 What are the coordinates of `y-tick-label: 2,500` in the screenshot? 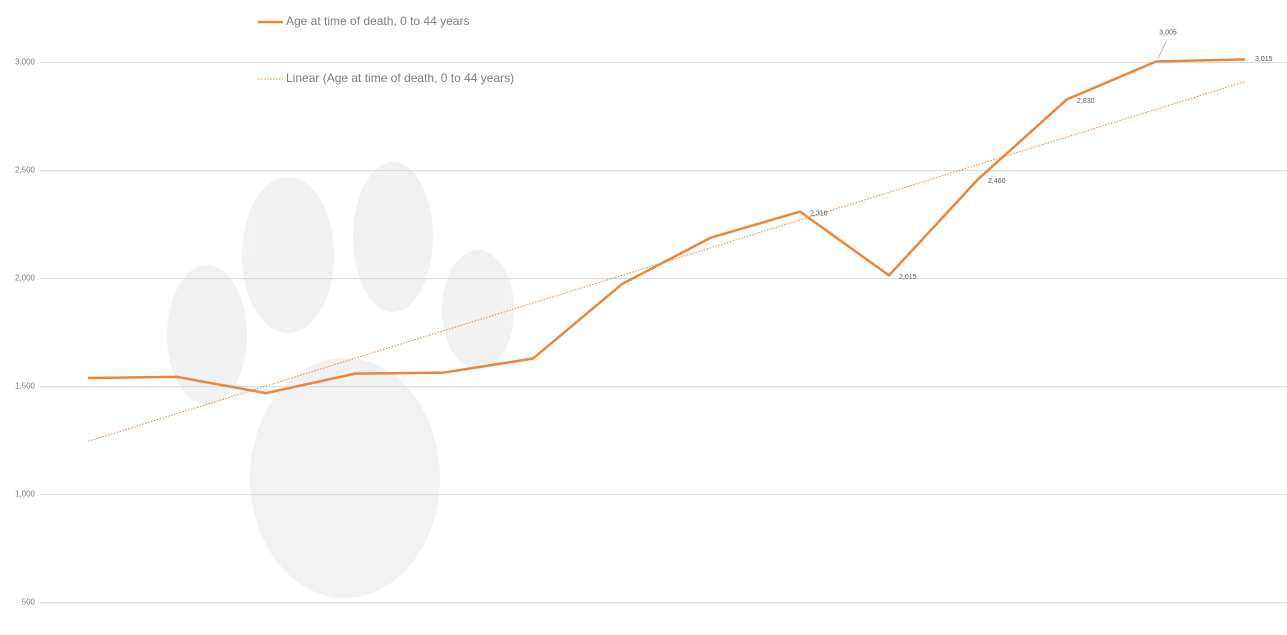 It's located at (25, 170).